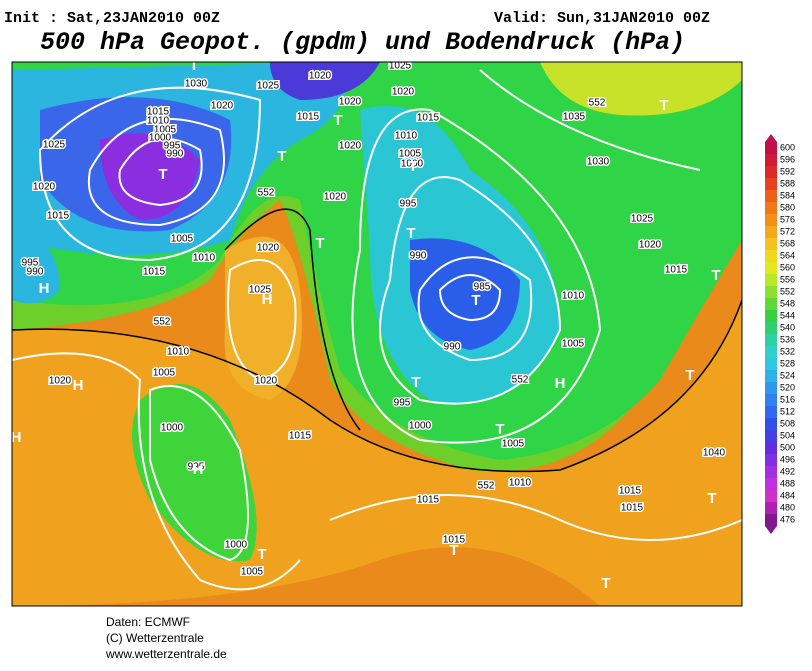 Image resolution: width=812 pixels, height=671 pixels. I want to click on isobar-label: 1040, so click(714, 453).